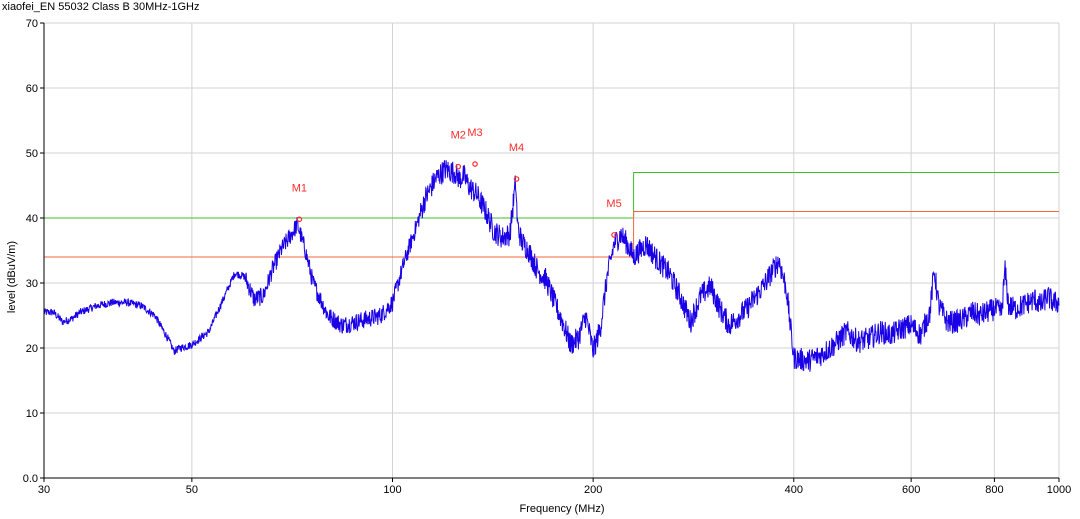 The width and height of the screenshot is (1080, 519). I want to click on y-tick-label: 60, so click(32, 89).